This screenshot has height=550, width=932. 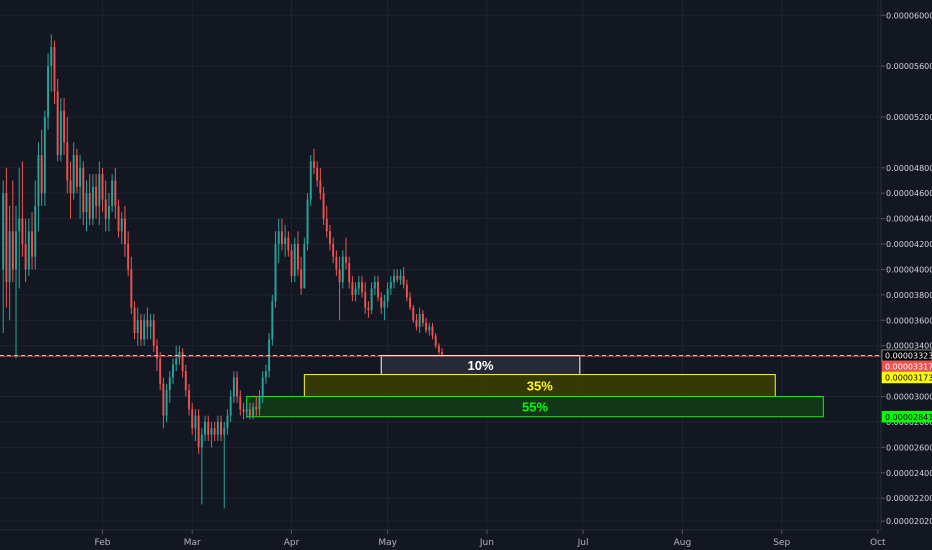 What do you see at coordinates (103, 543) in the screenshot?
I see `x-tick-label: Feb` at bounding box center [103, 543].